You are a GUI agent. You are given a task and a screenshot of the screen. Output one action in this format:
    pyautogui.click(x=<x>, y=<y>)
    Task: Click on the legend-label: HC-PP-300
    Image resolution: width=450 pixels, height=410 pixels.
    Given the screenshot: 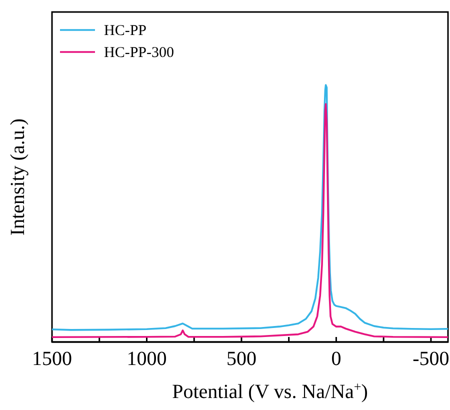 What is the action you would take?
    pyautogui.click(x=139, y=53)
    